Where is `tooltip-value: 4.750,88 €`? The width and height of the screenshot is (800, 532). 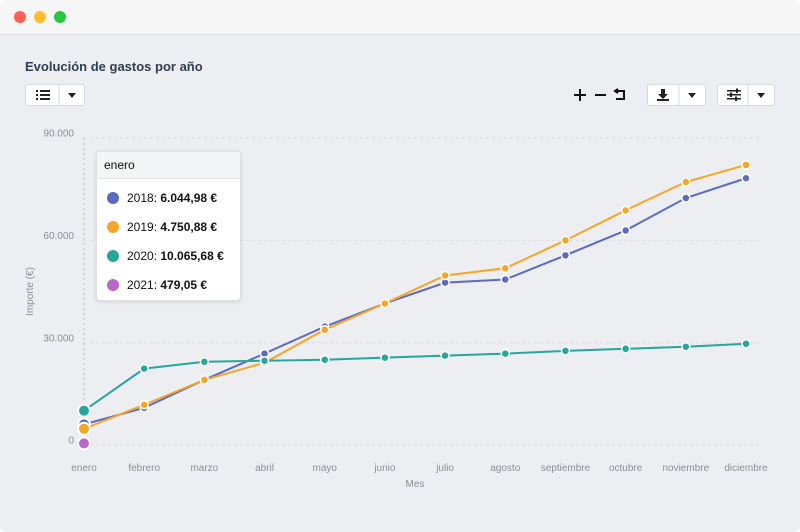
tooltip-value: 4.750,88 € is located at coordinates (189, 227).